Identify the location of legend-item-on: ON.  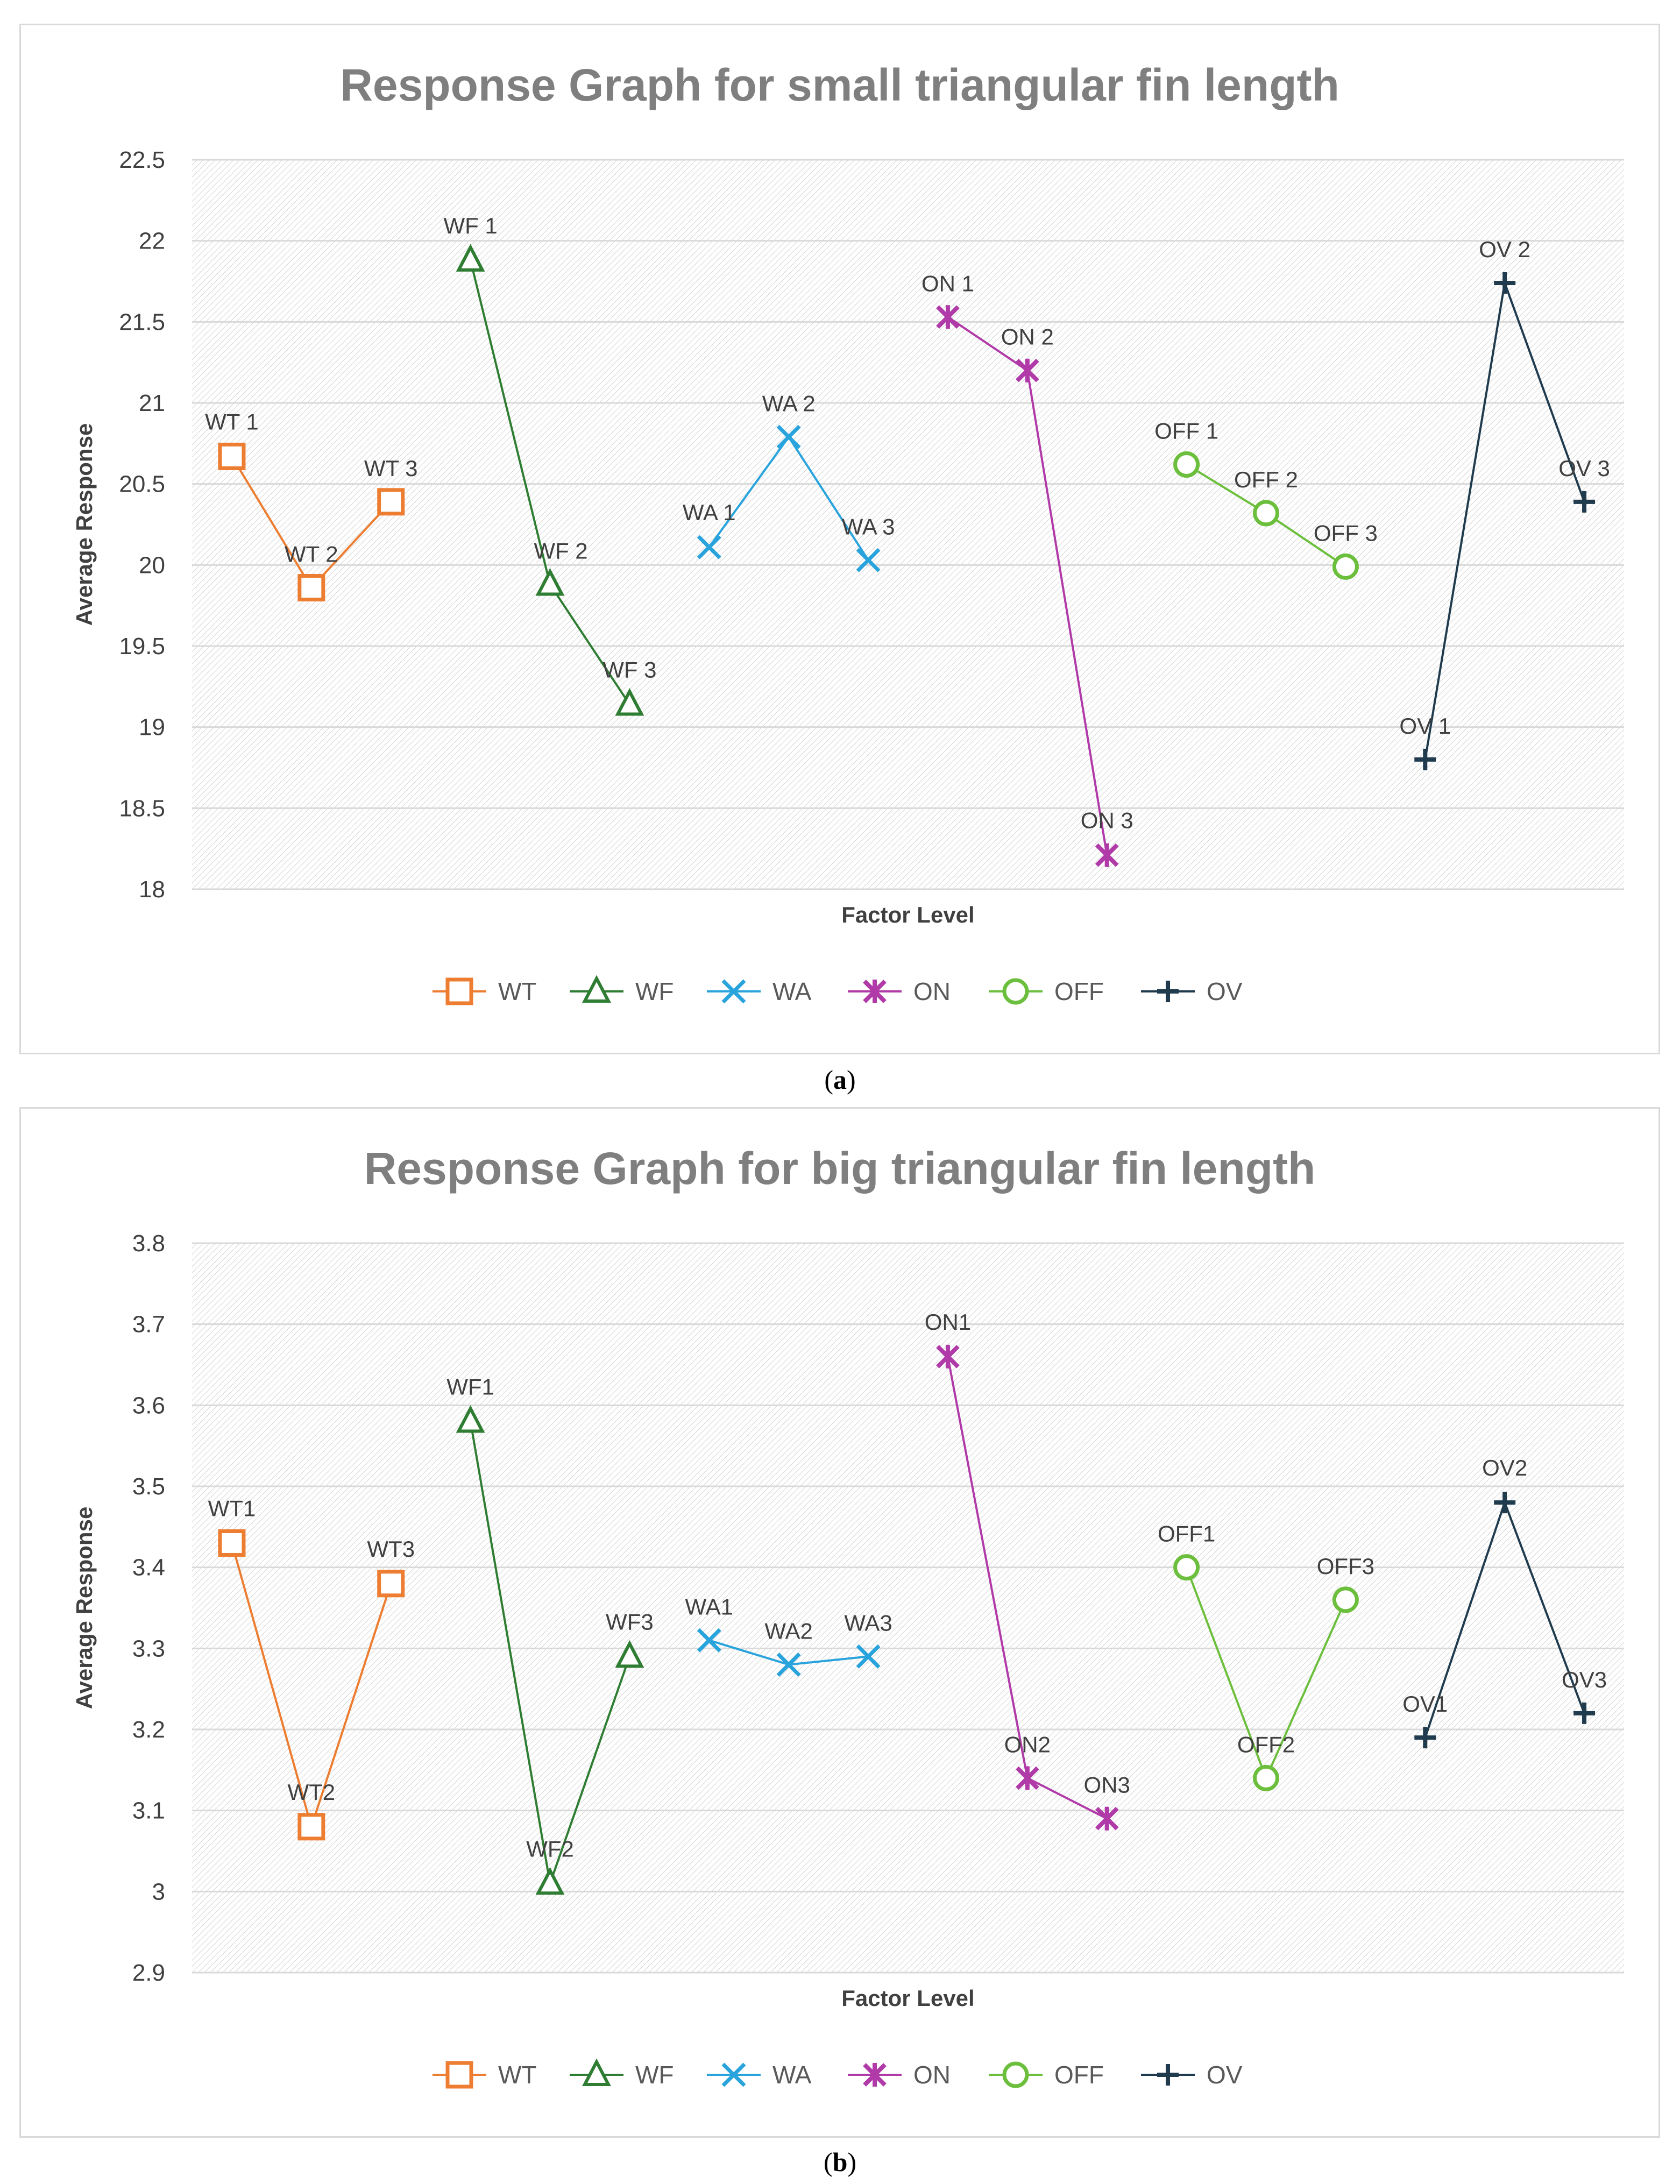
(899, 991).